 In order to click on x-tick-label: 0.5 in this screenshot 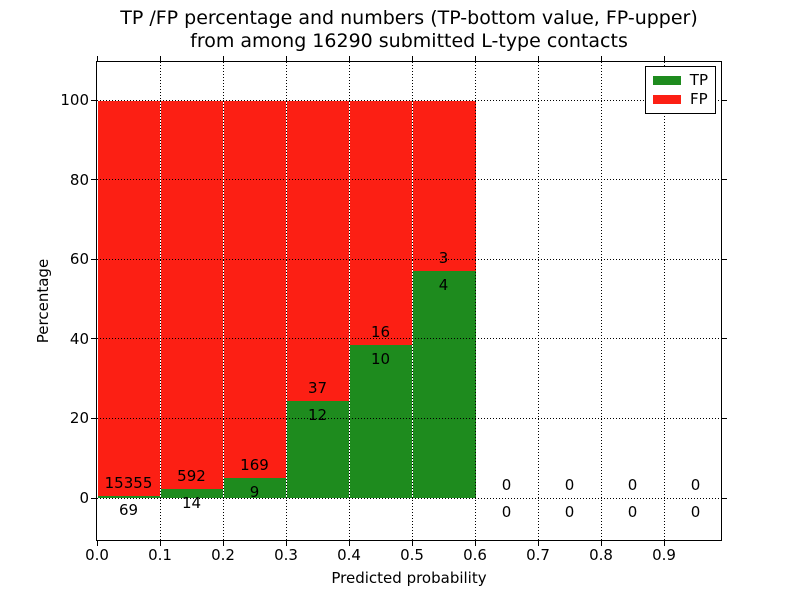, I will do `click(412, 555)`.